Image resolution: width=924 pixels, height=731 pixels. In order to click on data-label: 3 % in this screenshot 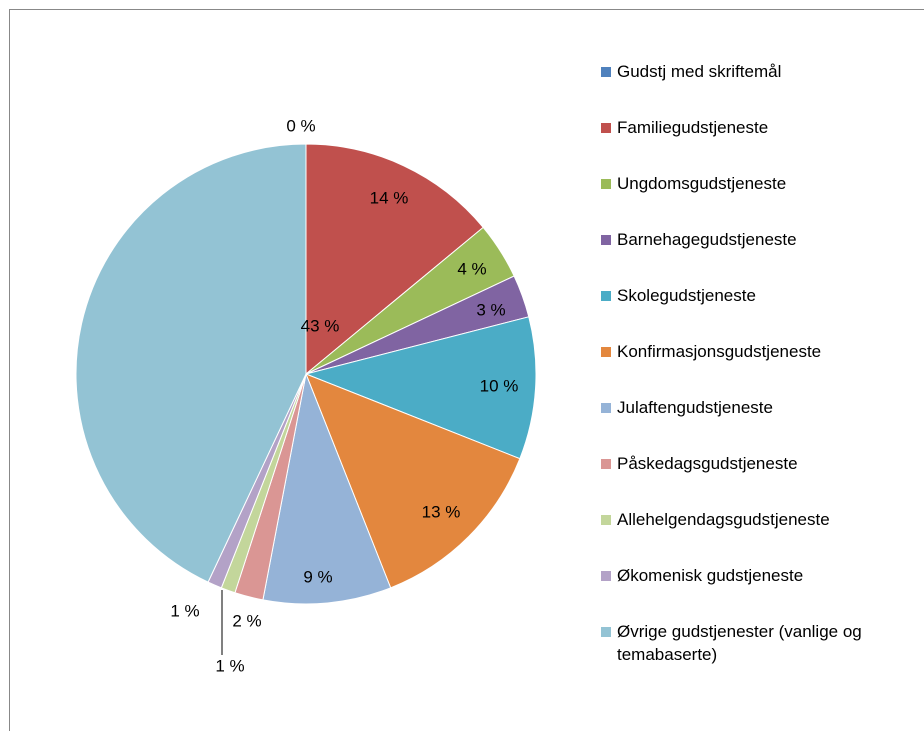, I will do `click(490, 309)`.